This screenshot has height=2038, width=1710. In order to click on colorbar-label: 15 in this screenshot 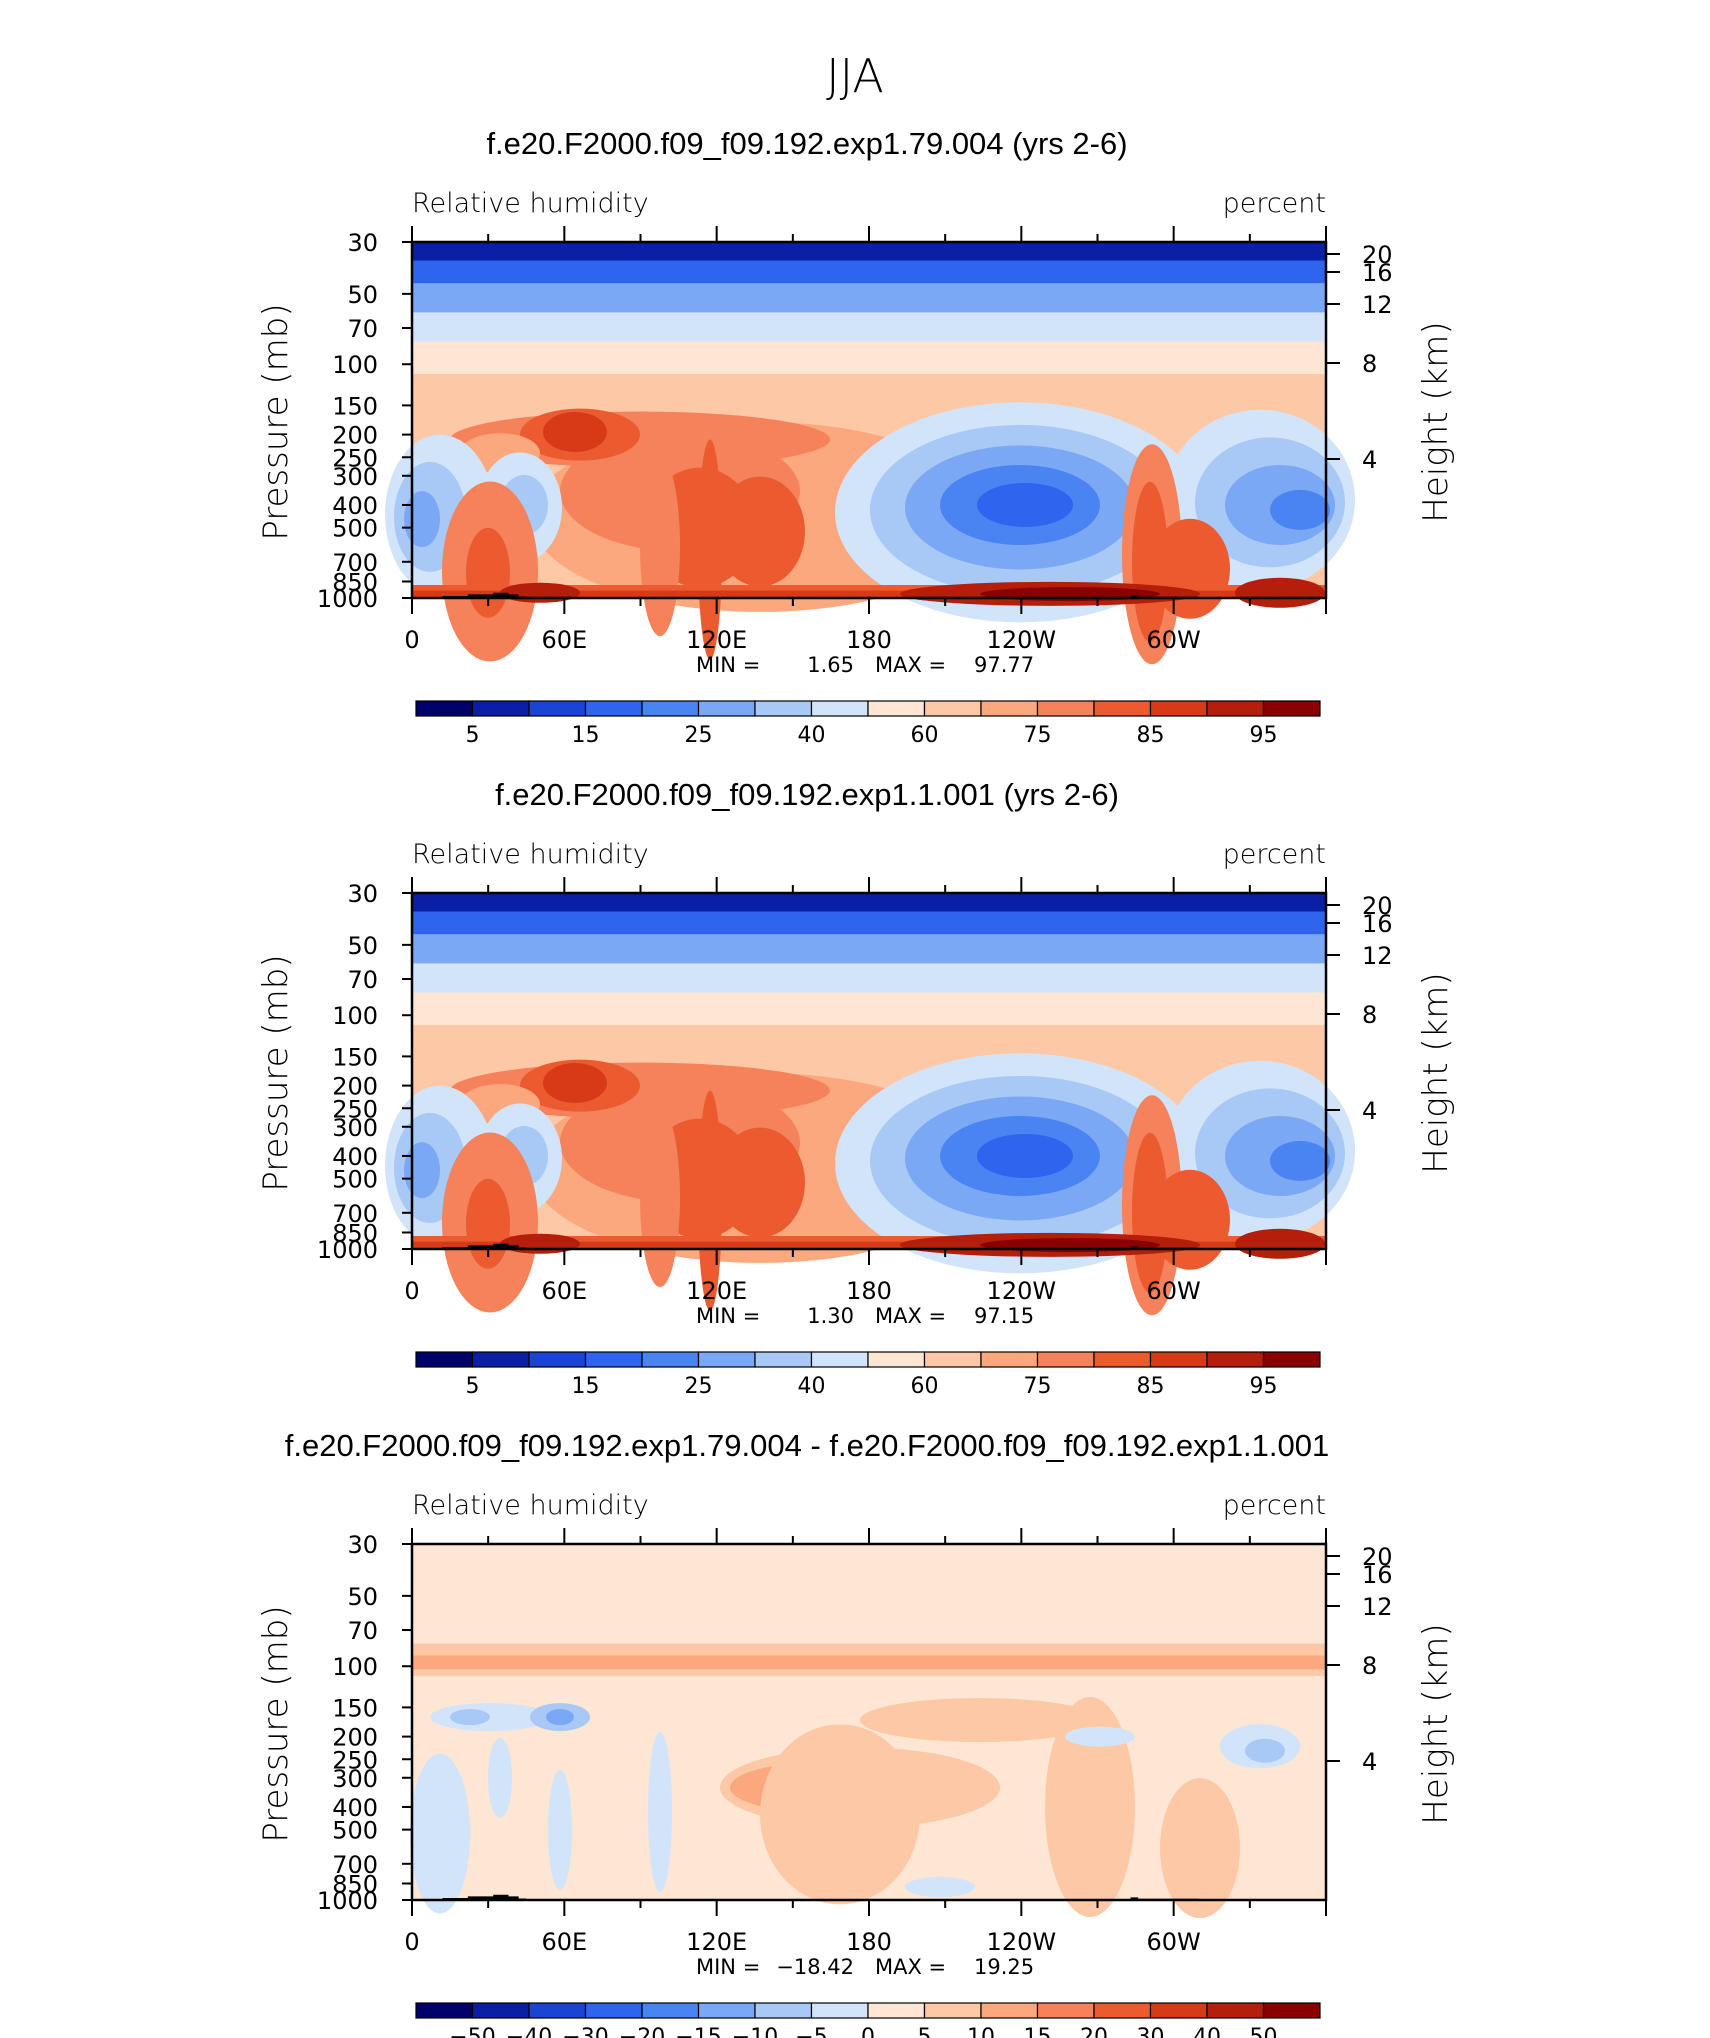, I will do `click(586, 735)`.